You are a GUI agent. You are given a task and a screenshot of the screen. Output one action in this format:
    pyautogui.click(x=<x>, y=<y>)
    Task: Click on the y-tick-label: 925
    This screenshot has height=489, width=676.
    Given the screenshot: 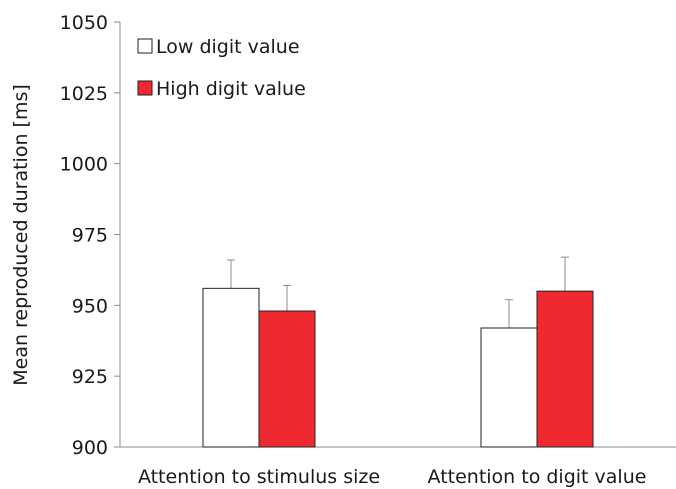 What is the action you would take?
    pyautogui.click(x=90, y=377)
    